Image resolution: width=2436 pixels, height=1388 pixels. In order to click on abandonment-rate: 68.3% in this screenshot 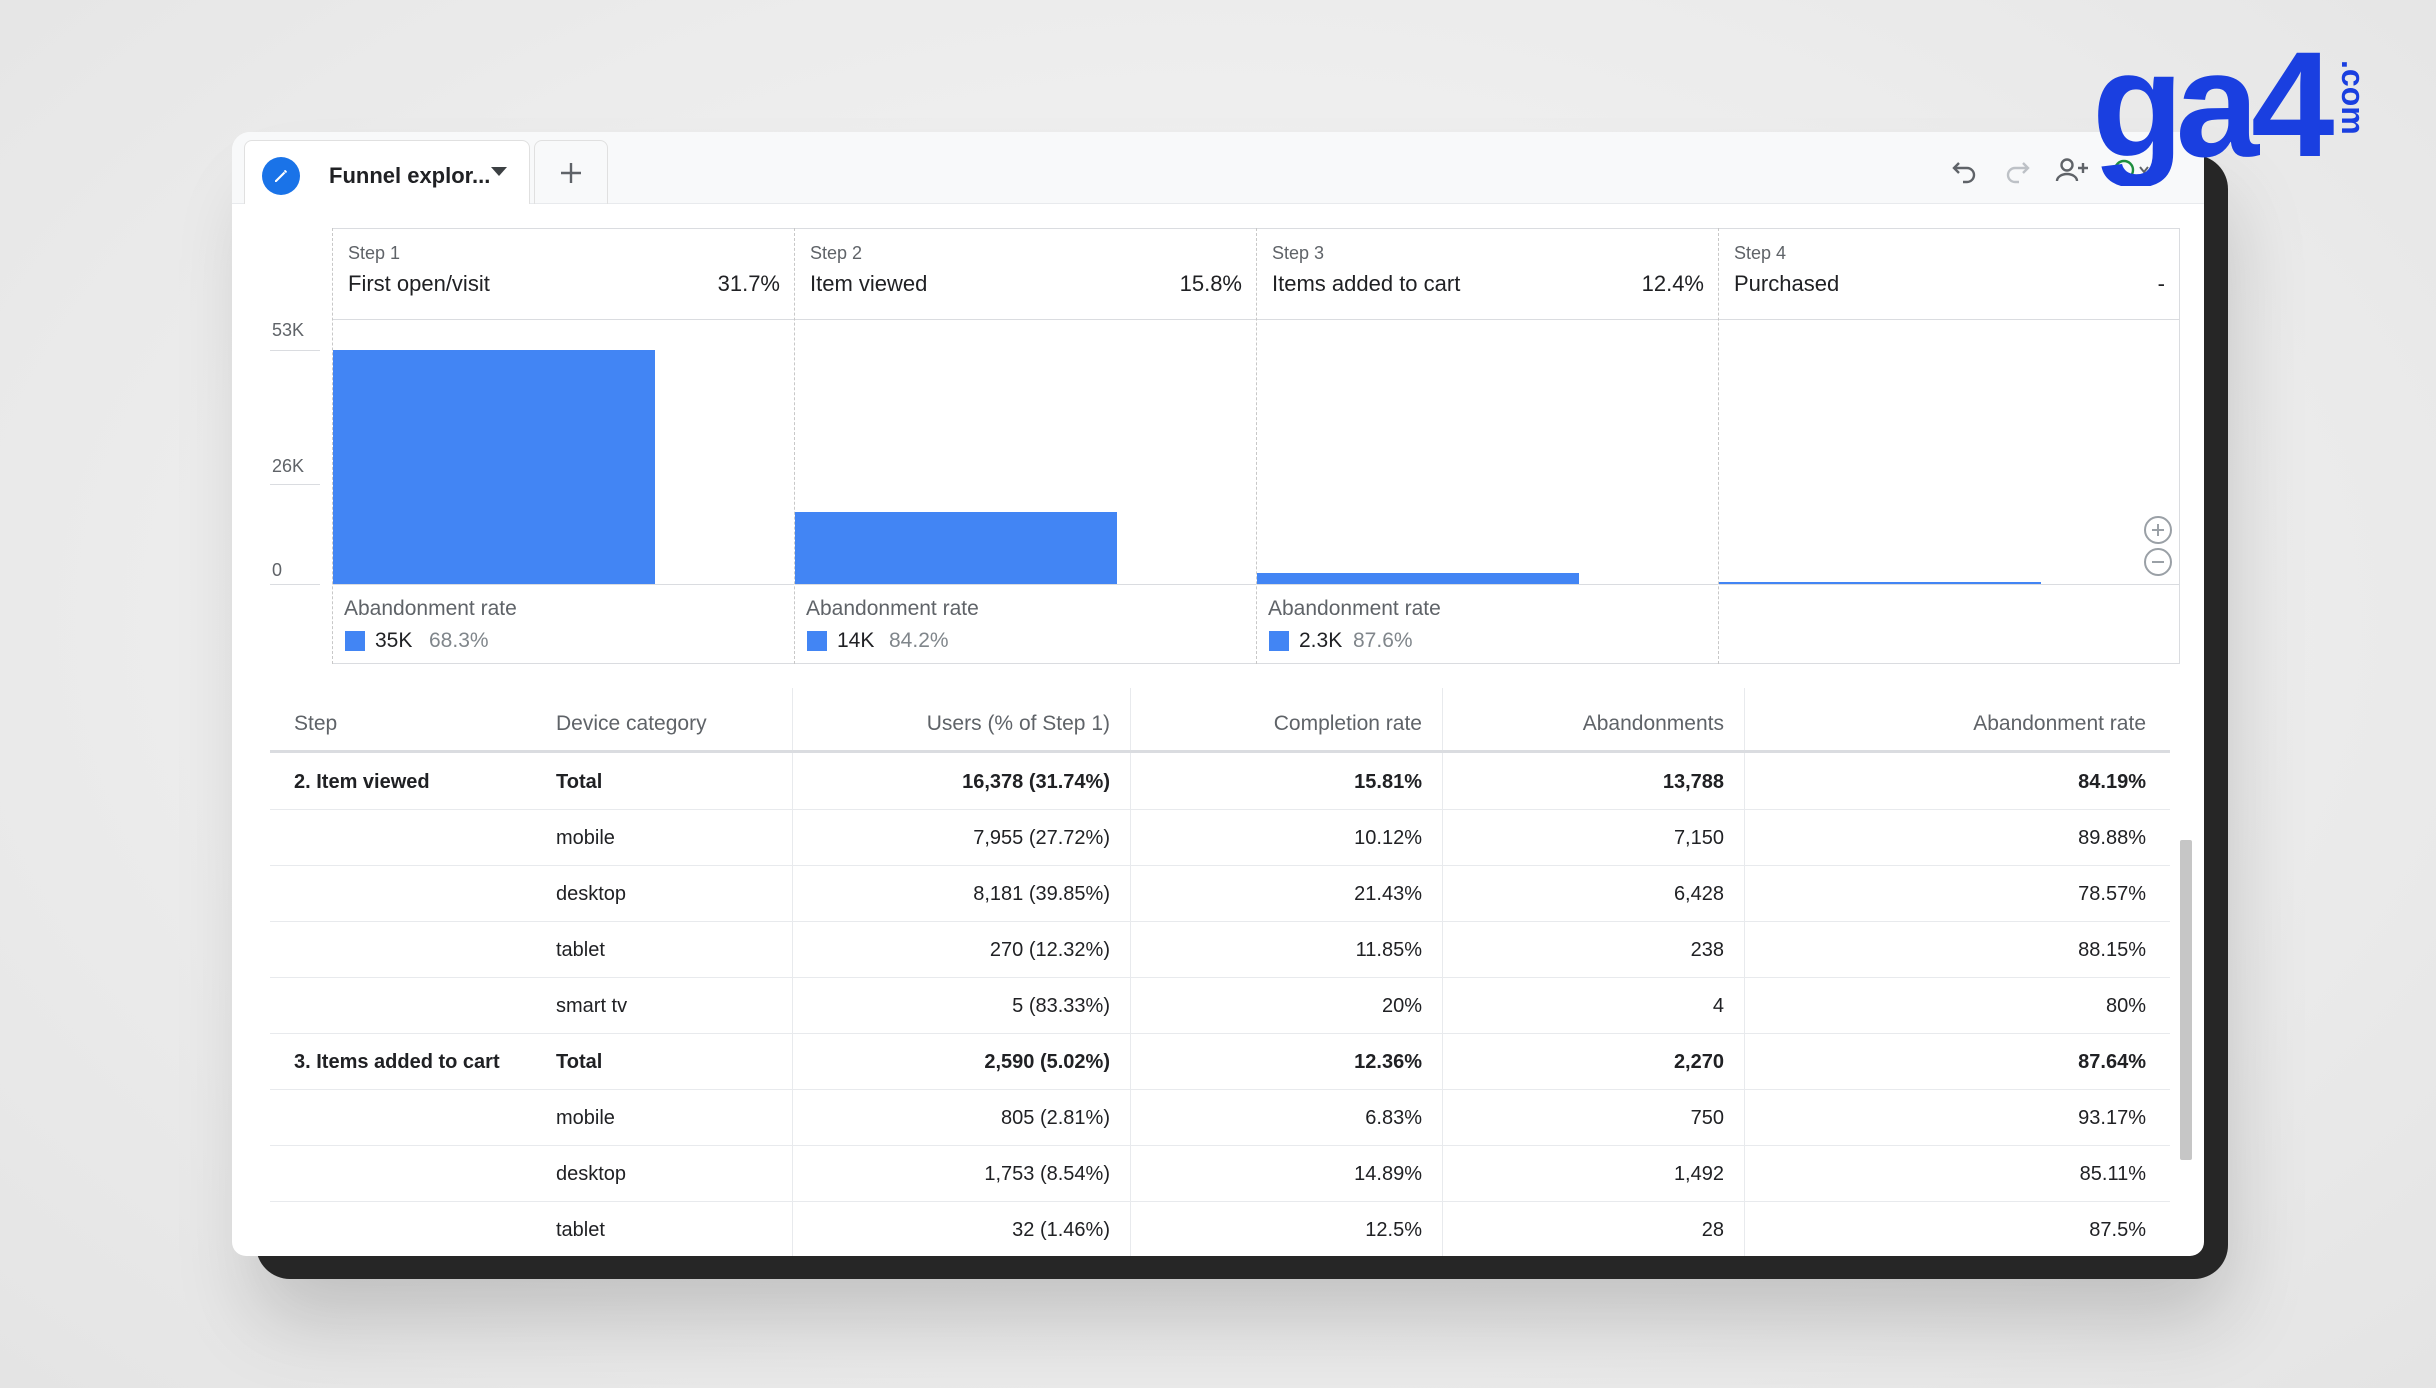, I will do `click(459, 640)`.